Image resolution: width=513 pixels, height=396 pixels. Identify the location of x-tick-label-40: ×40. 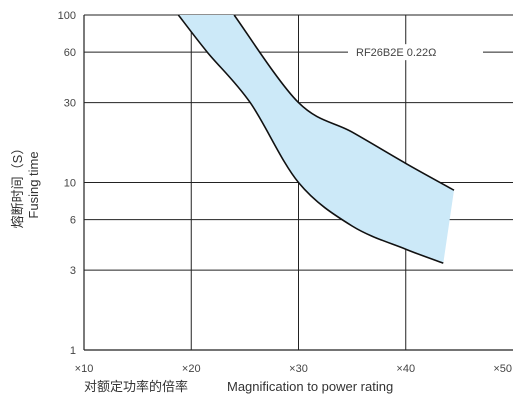
(405, 369).